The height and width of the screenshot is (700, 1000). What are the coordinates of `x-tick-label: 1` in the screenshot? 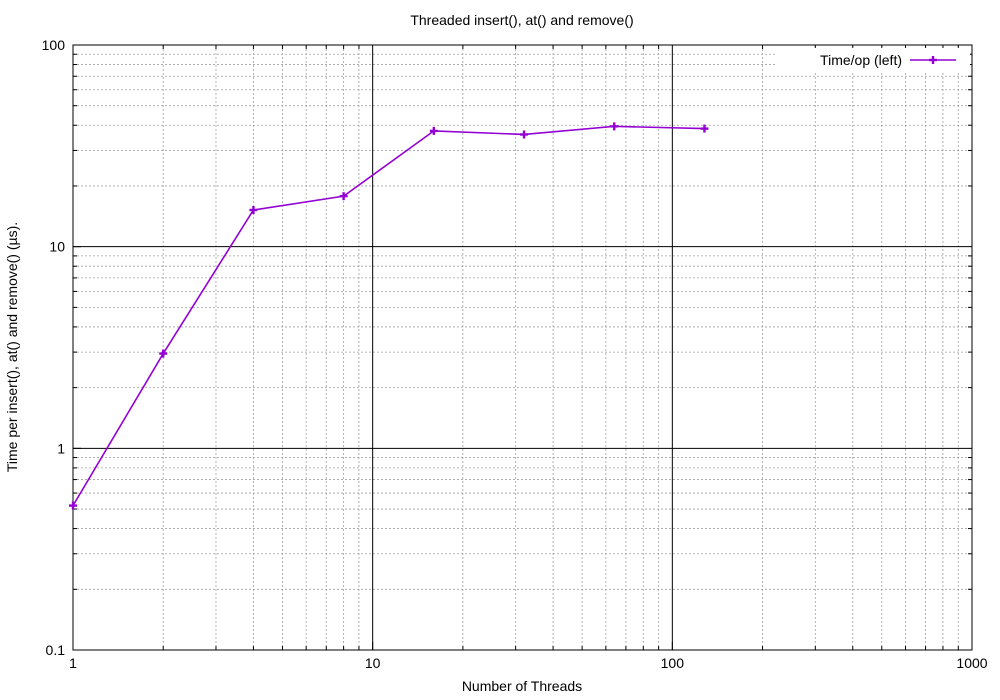 It's located at (73, 663).